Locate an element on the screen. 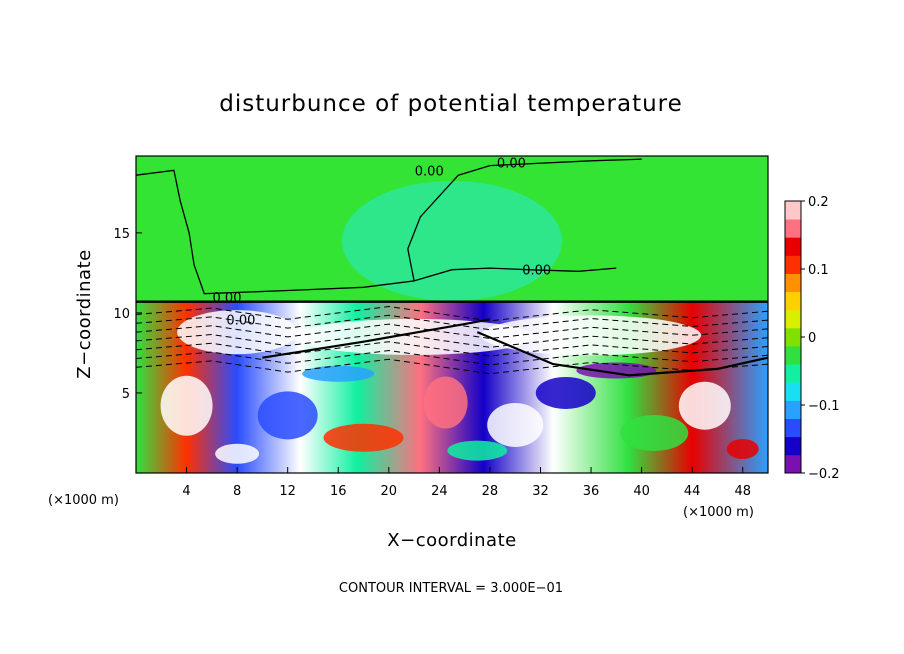 The height and width of the screenshot is (654, 904). y-axis-ticks: 5 10 15 is located at coordinates (127, 314).